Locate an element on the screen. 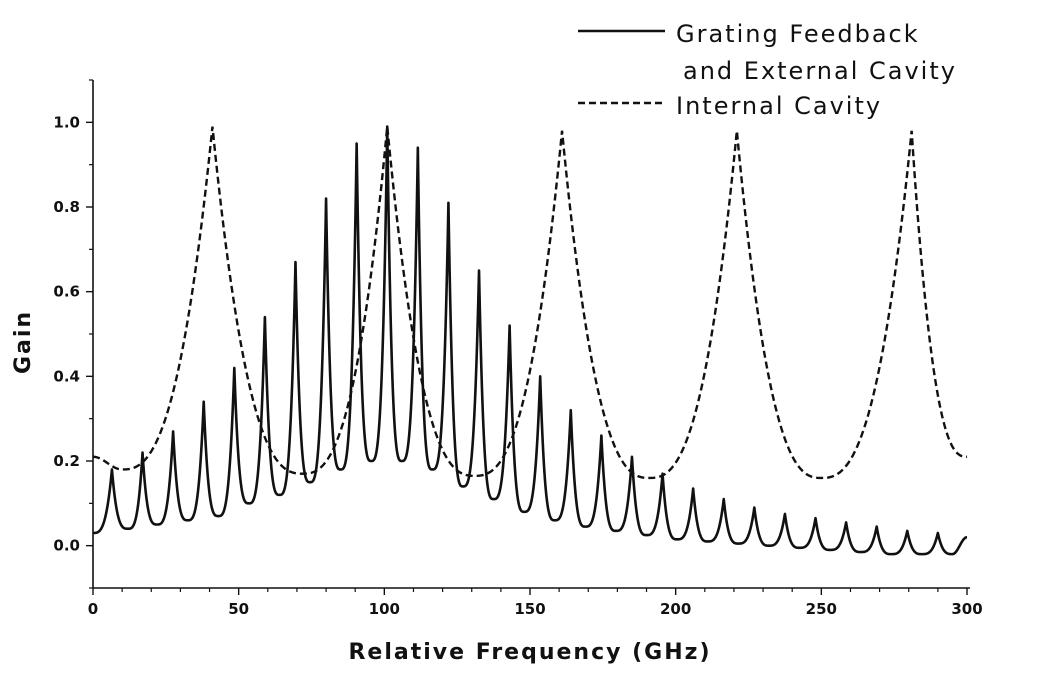 The width and height of the screenshot is (1045, 681). x-tick-label: 150 is located at coordinates (529, 609).